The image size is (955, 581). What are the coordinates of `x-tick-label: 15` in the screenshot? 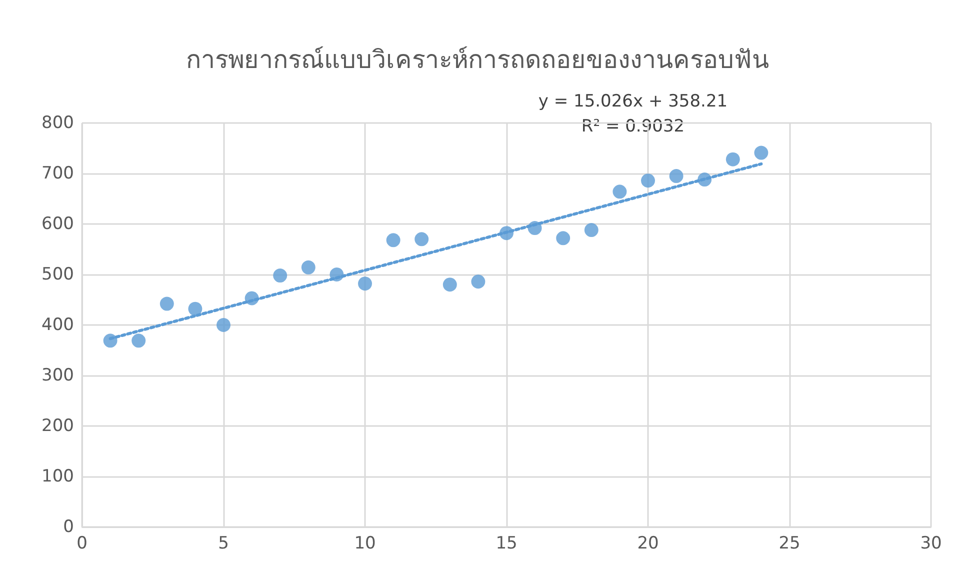 It's located at (507, 544).